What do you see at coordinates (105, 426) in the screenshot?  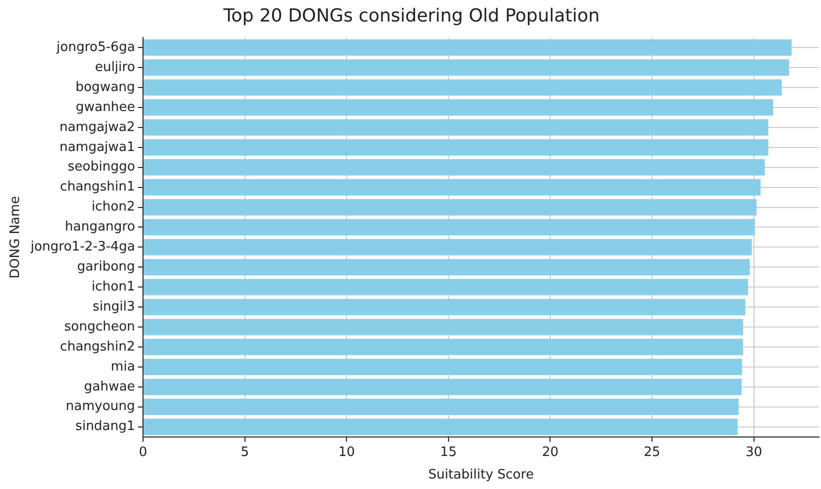 I see `y-tick-label: sindang1` at bounding box center [105, 426].